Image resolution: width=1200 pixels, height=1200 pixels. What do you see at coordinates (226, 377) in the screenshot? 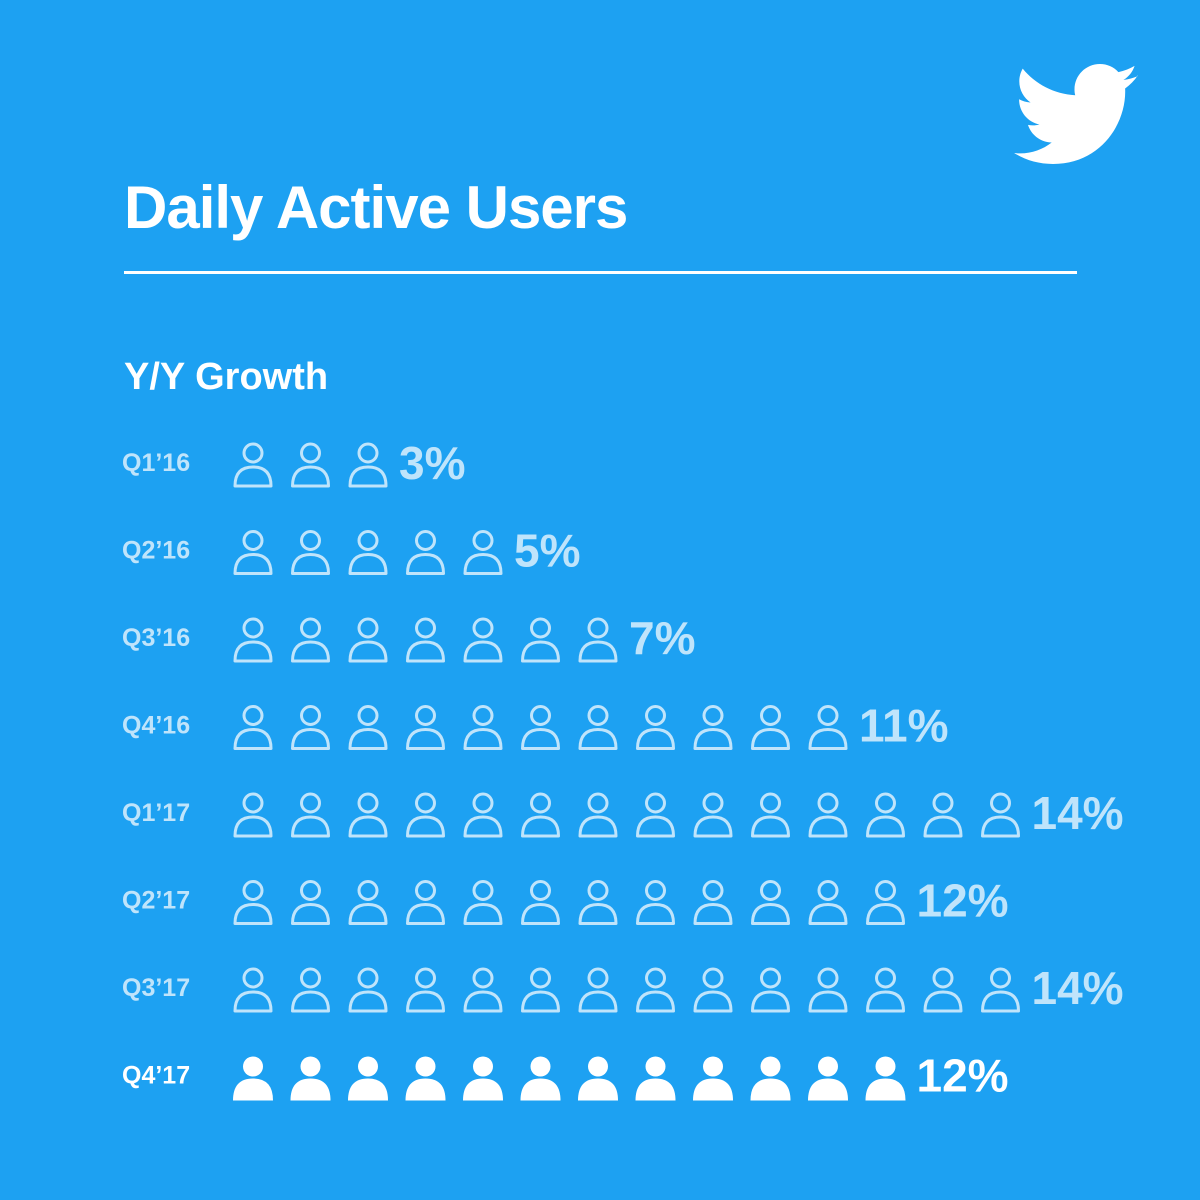
I see `chart-subtitle: Y/Y Growth` at bounding box center [226, 377].